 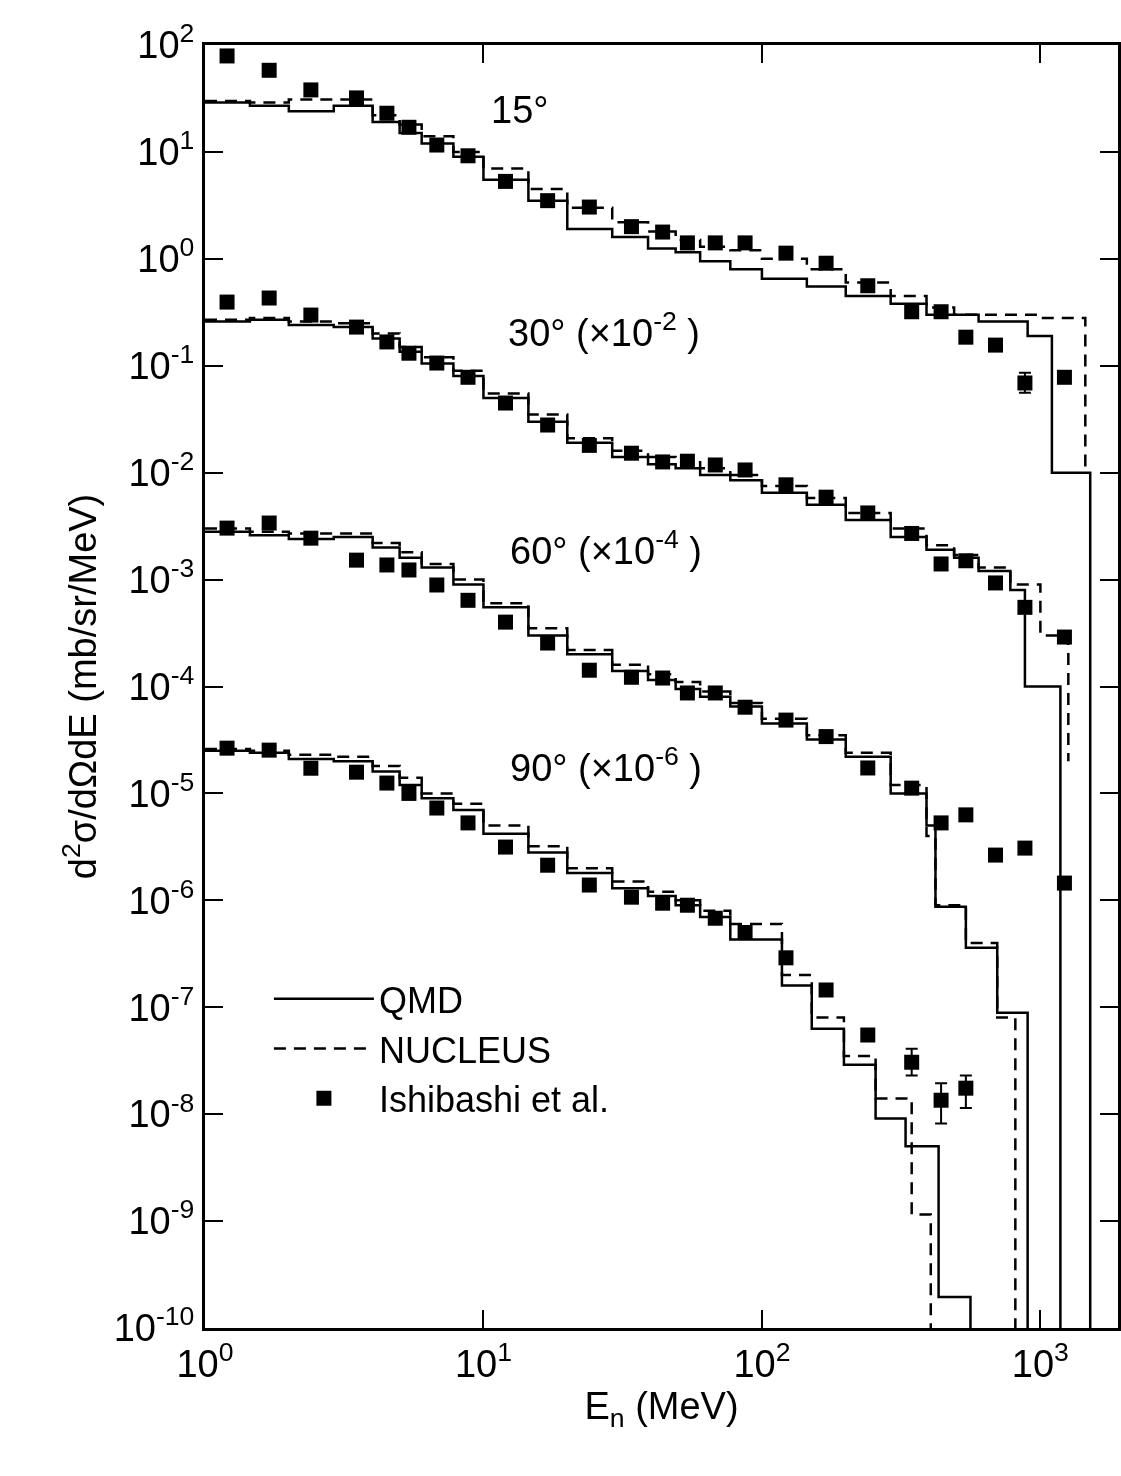 What do you see at coordinates (161, 576) in the screenshot?
I see `y-tick-label: 10$^{-3}$` at bounding box center [161, 576].